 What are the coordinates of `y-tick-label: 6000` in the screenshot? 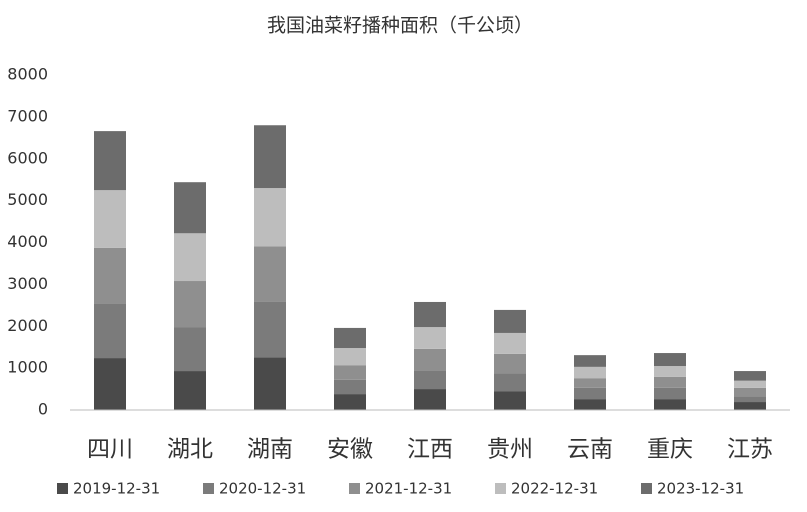 It's located at (27, 157).